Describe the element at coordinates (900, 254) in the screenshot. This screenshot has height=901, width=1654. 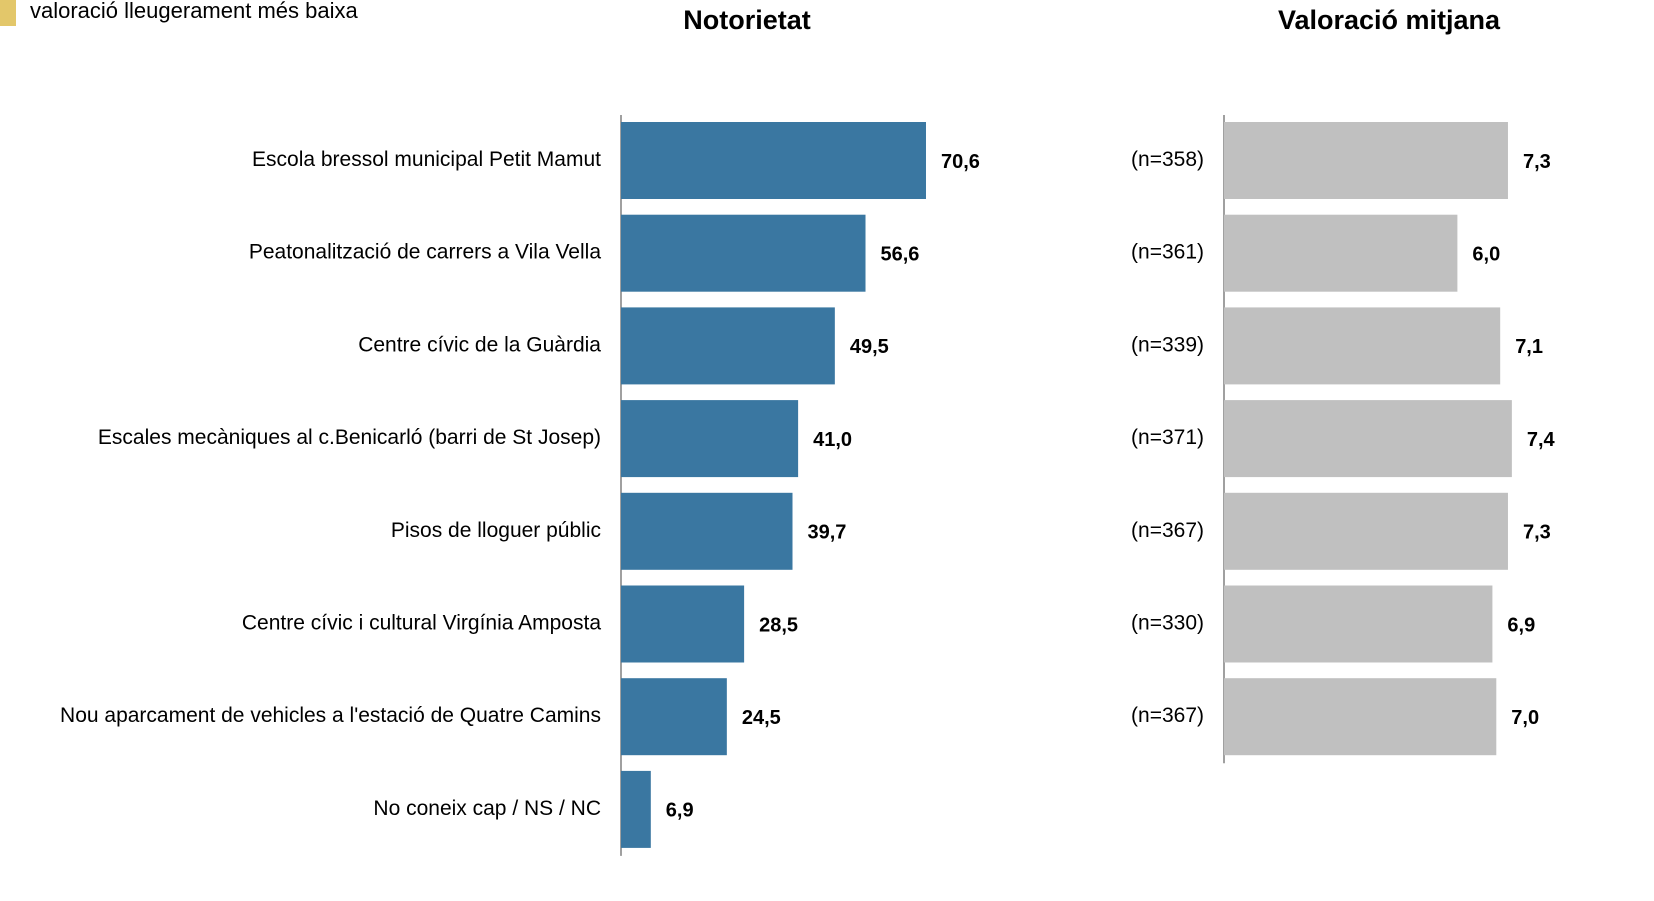
I see `value-label: 56,6` at that location.